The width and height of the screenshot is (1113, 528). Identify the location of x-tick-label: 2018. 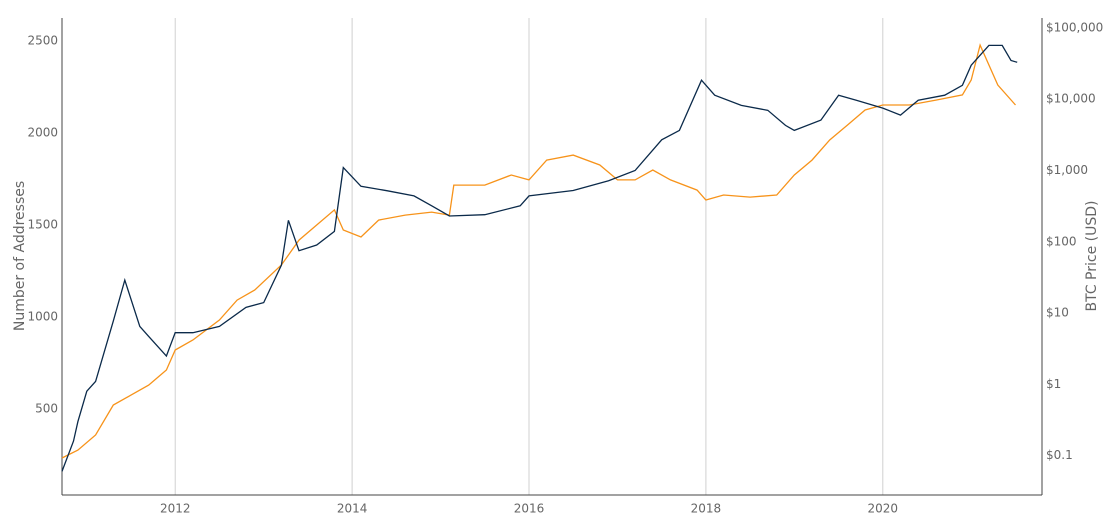
(706, 509).